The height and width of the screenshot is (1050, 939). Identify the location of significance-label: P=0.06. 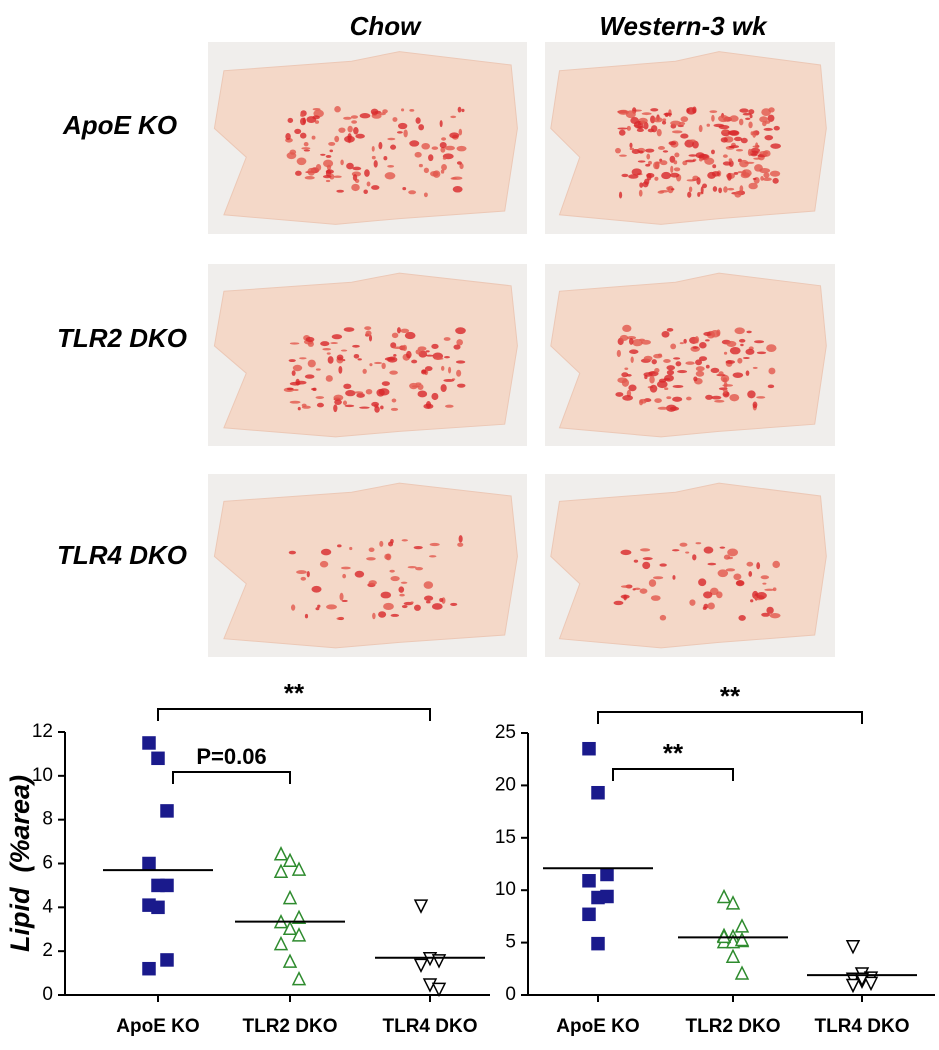
(231, 756).